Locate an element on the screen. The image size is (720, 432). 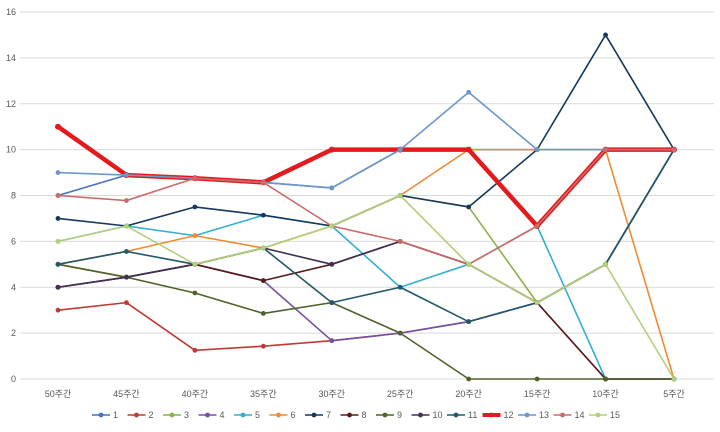
x-tick-label: 30주간 is located at coordinates (331, 394).